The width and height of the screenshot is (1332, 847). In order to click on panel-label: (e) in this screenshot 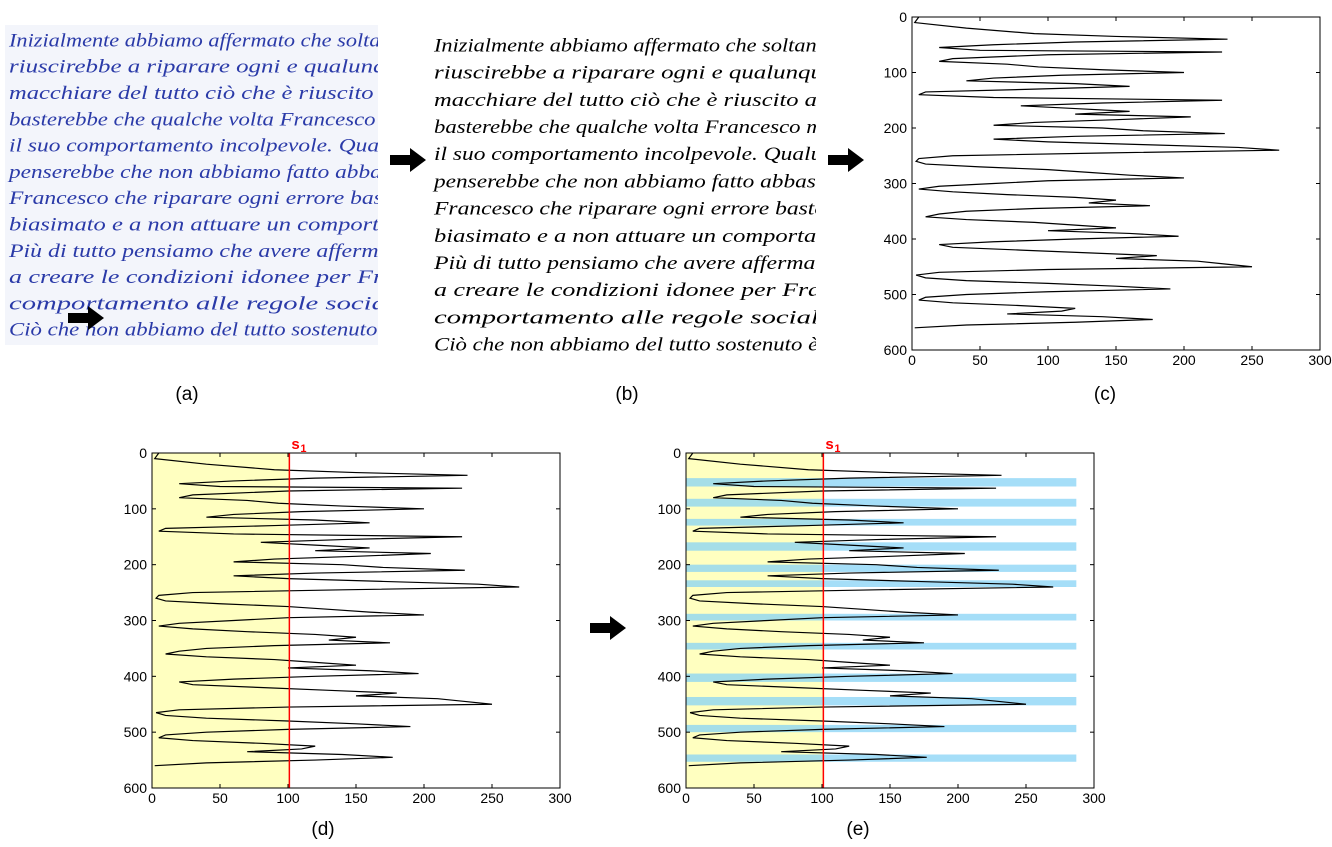, I will do `click(857, 829)`.